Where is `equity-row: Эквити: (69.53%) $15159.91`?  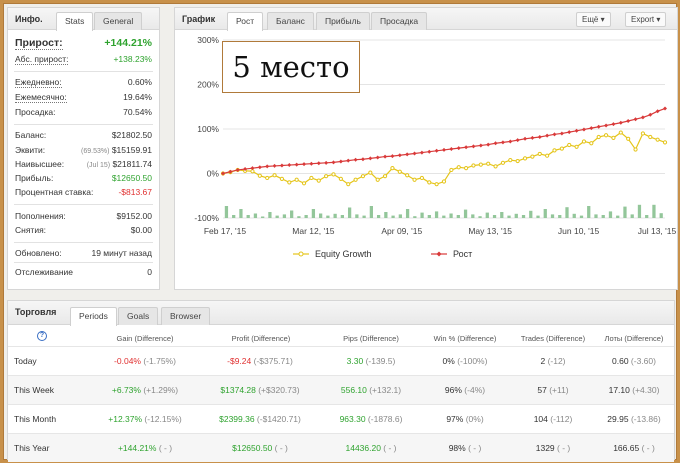 equity-row: Эквити: (69.53%) $15159.91 is located at coordinates (83, 151).